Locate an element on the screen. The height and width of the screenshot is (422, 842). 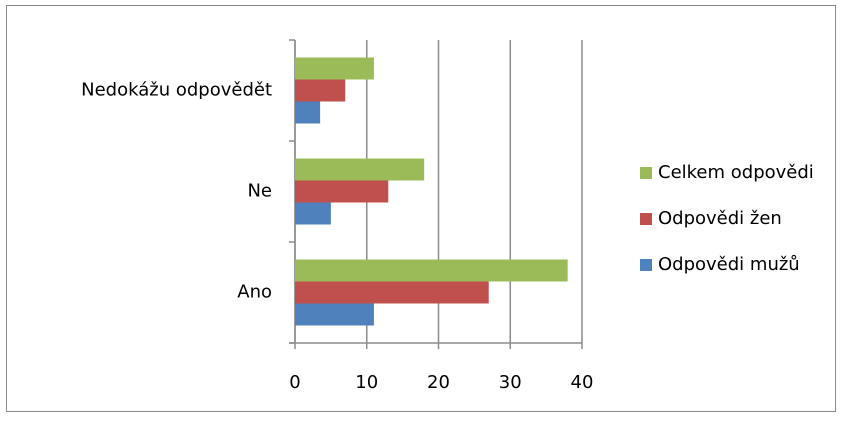
x-tick-label: 10 is located at coordinates (366, 382).